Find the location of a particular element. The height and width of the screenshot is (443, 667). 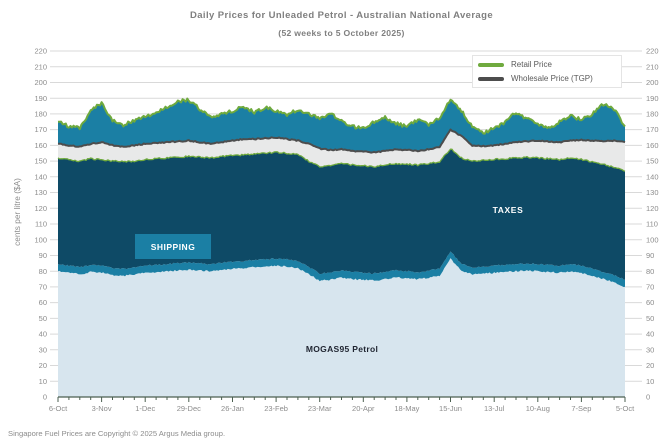

svg-text: 13-Jul is located at coordinates (494, 408).